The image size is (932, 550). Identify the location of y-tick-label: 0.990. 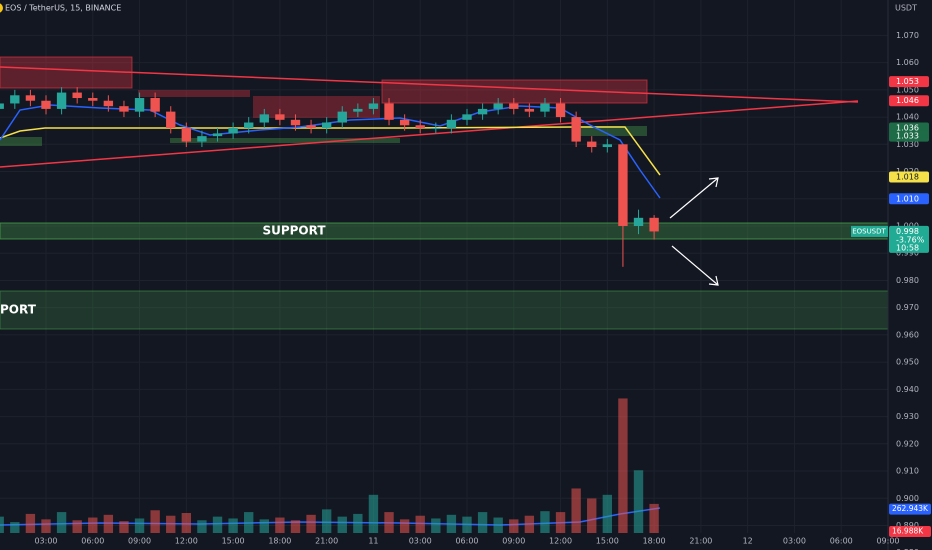
(907, 253).